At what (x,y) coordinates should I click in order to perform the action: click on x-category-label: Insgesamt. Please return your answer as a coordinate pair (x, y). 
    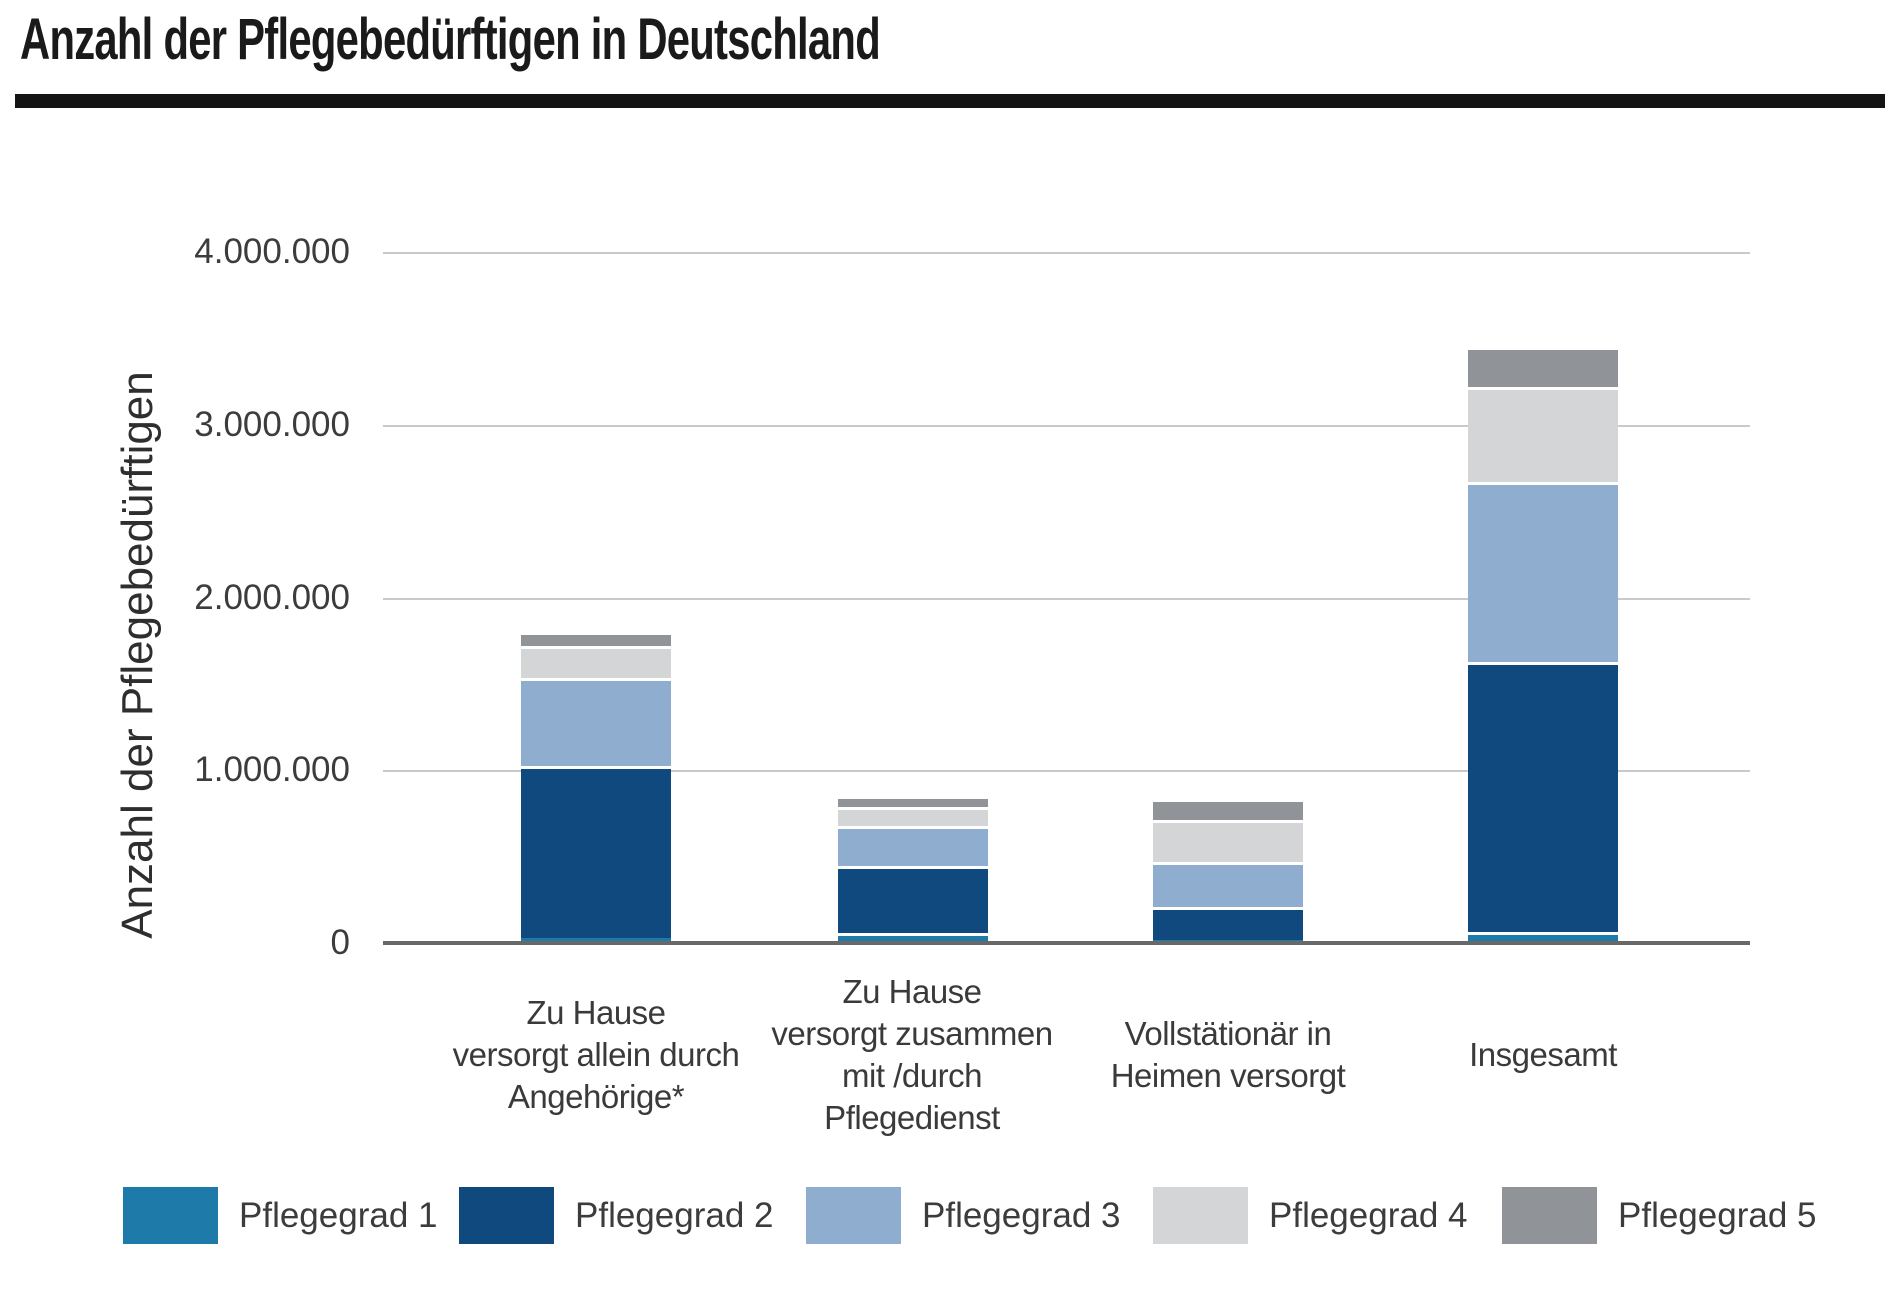
    Looking at the image, I should click on (1543, 1054).